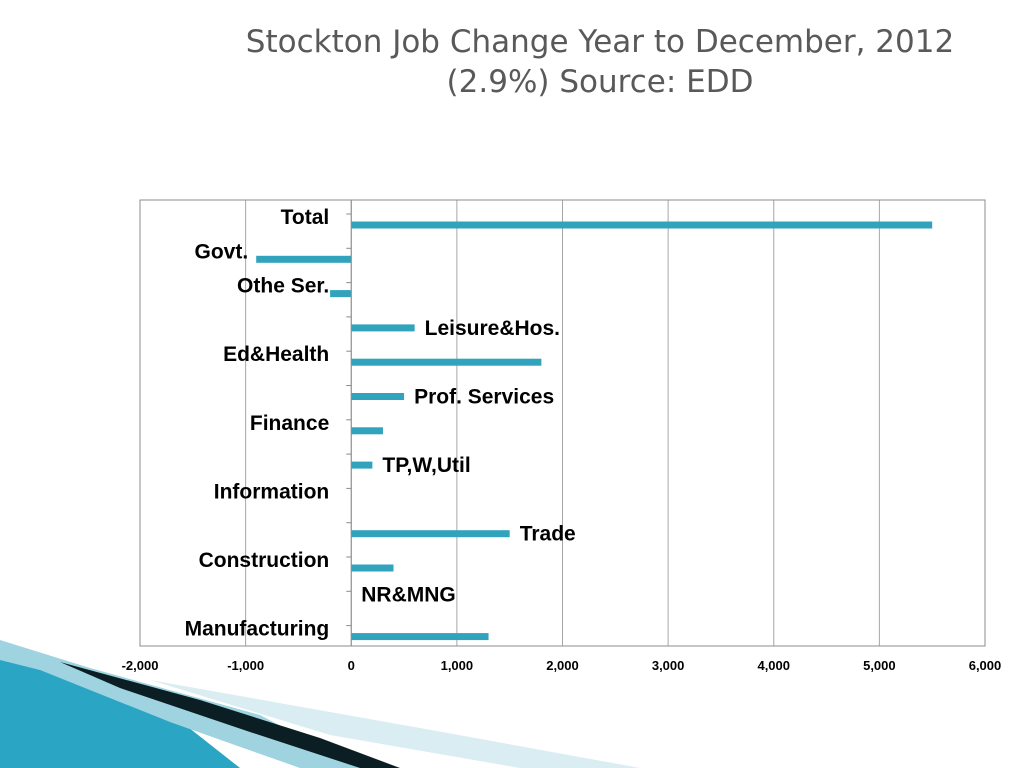 The image size is (1024, 768). What do you see at coordinates (351, 665) in the screenshot?
I see `x-tick-label: 0` at bounding box center [351, 665].